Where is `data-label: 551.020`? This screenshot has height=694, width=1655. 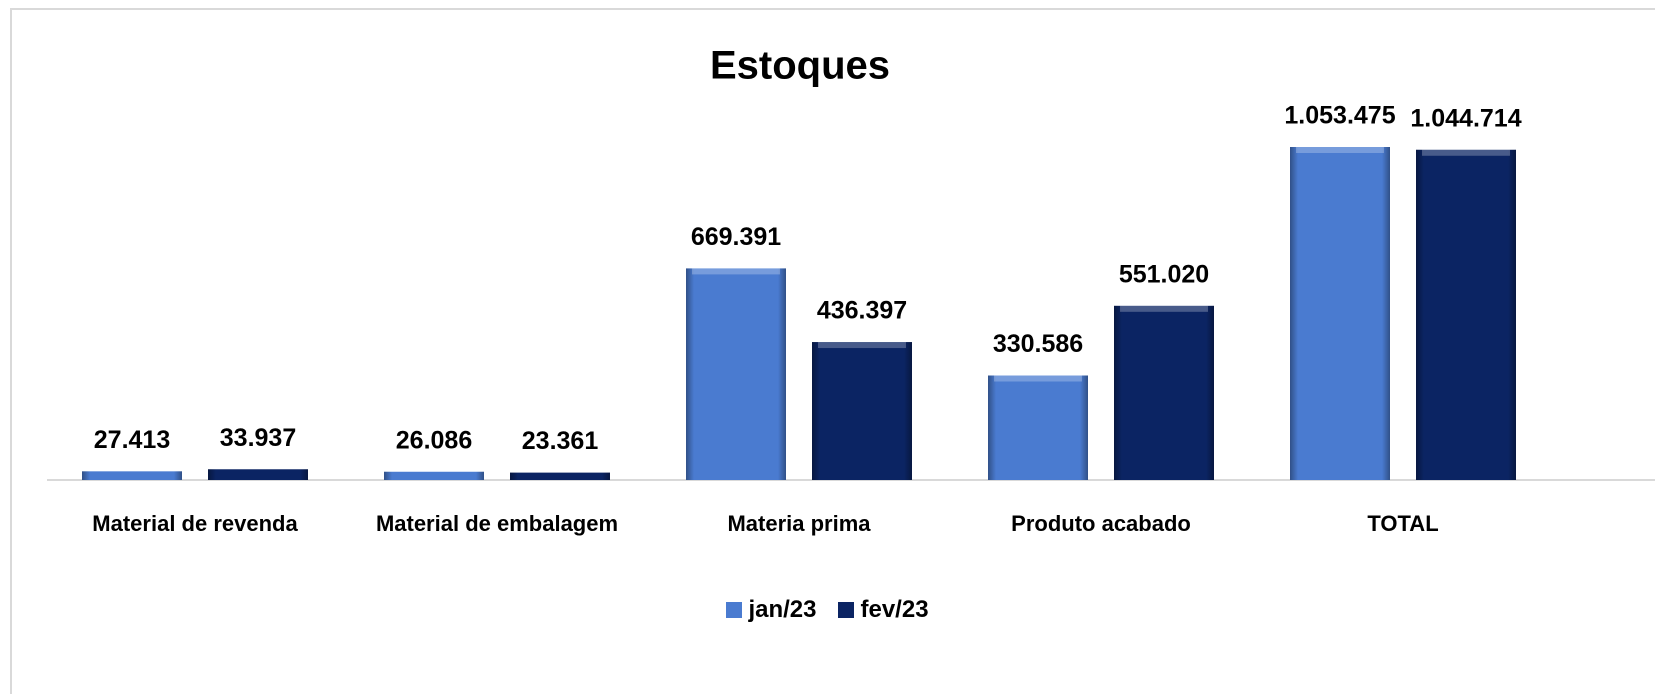 data-label: 551.020 is located at coordinates (1164, 274).